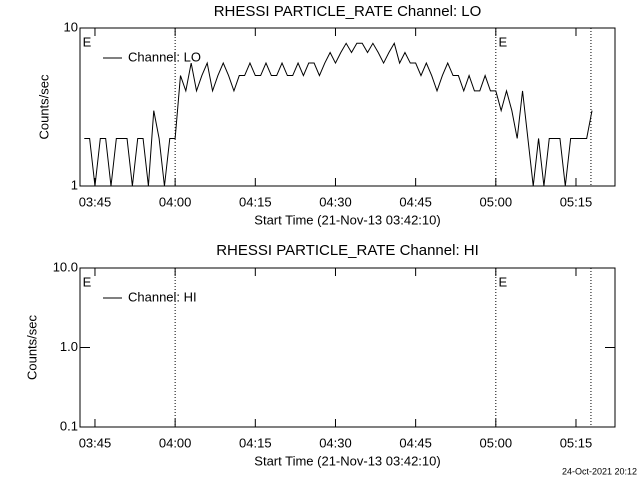  Describe the element at coordinates (599, 471) in the screenshot. I see `timestamp: 24-Oct-2021 20:12` at that location.